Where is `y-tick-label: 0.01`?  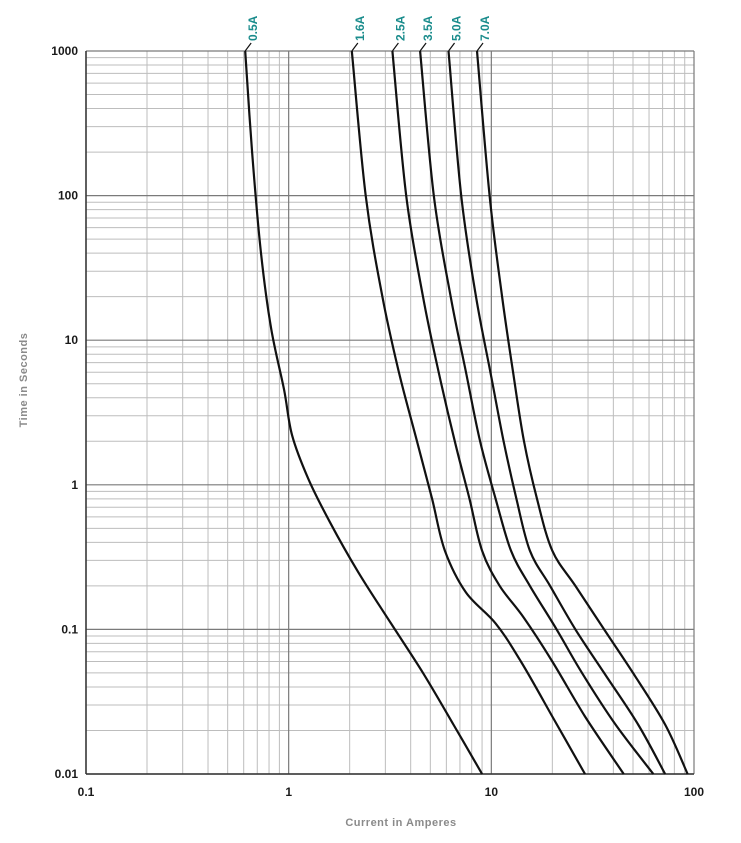 y-tick-label: 0.01 is located at coordinates (67, 774).